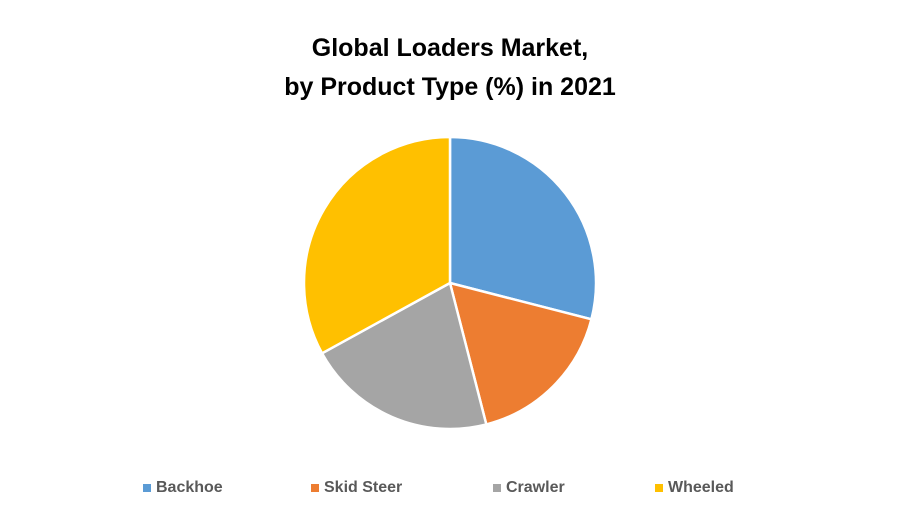 This screenshot has width=900, height=525. I want to click on legend-label: Crawler, so click(535, 487).